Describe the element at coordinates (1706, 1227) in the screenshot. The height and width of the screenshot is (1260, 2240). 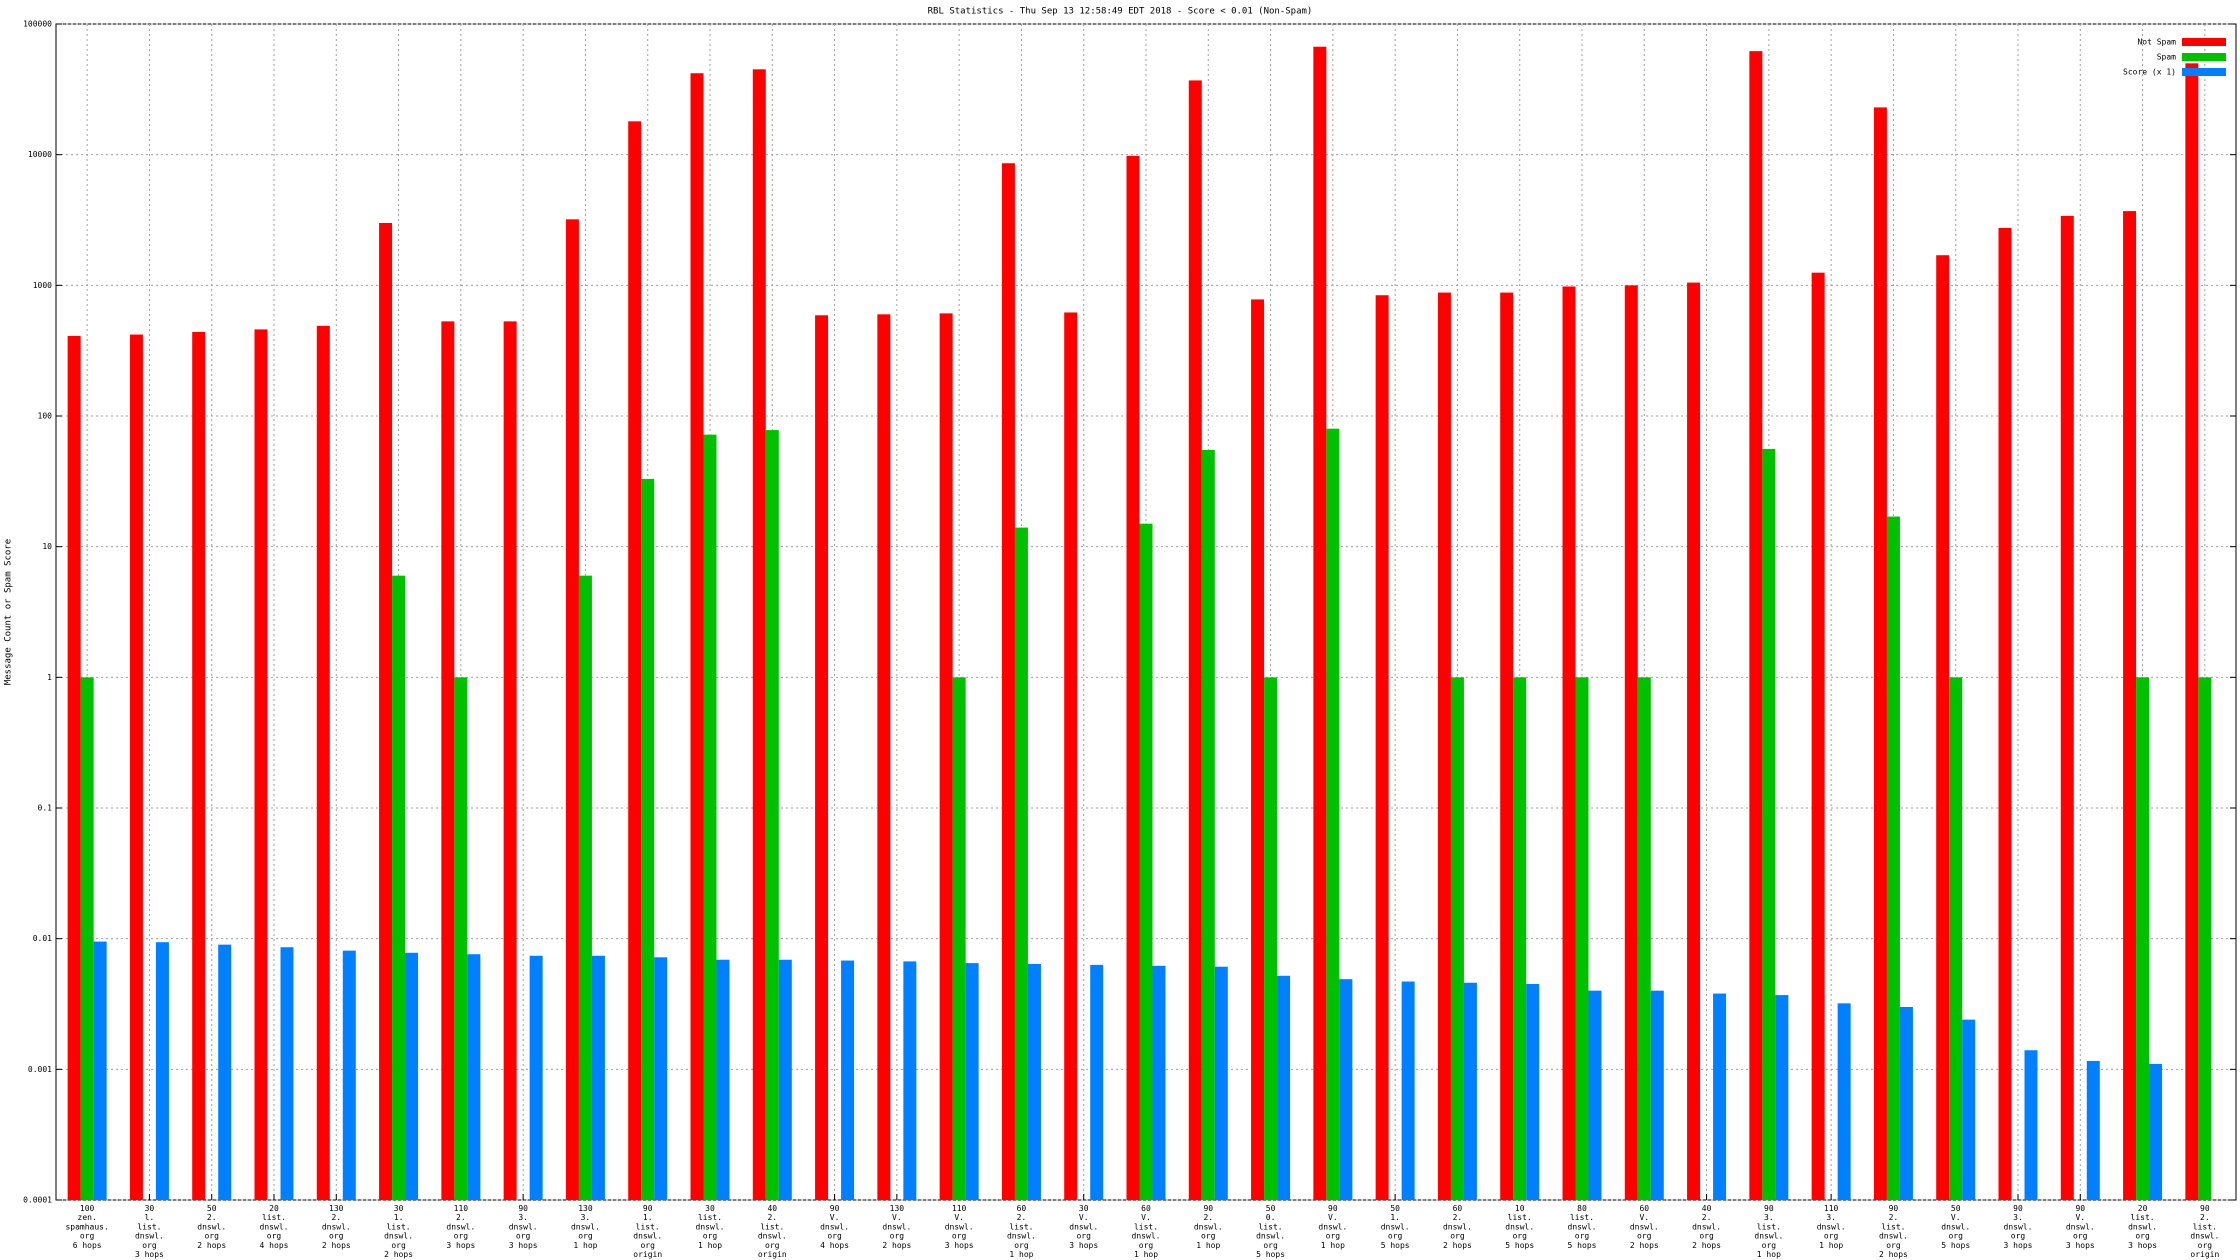
I see `x-tick-label: 40 2. dnswl. org 2 hops` at that location.